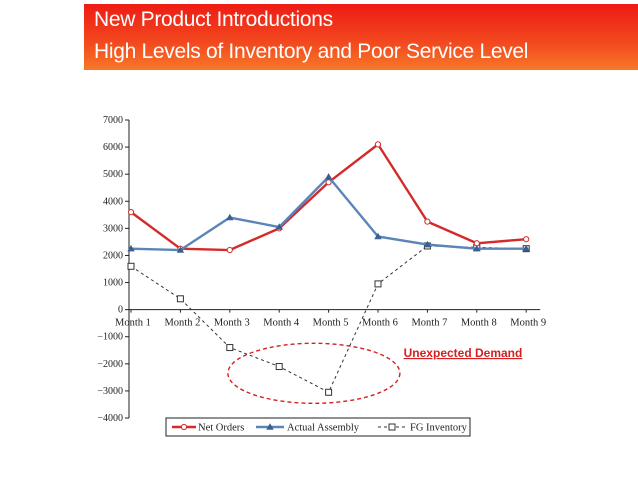 This screenshot has width=638, height=478. What do you see at coordinates (331, 323) in the screenshot?
I see `x-tick-label: Month 5` at bounding box center [331, 323].